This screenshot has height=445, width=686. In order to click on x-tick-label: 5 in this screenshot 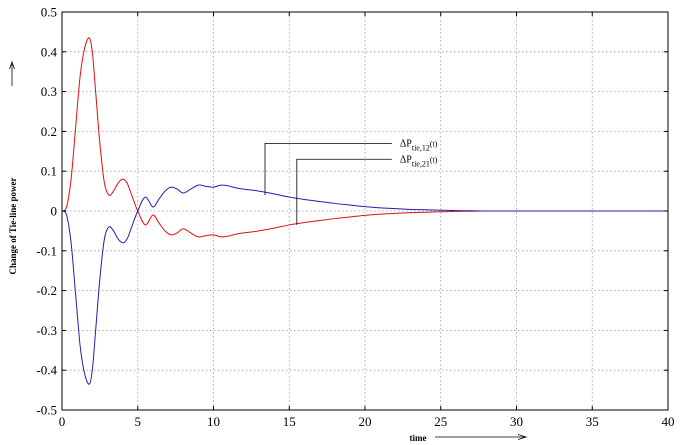, I will do `click(138, 421)`.